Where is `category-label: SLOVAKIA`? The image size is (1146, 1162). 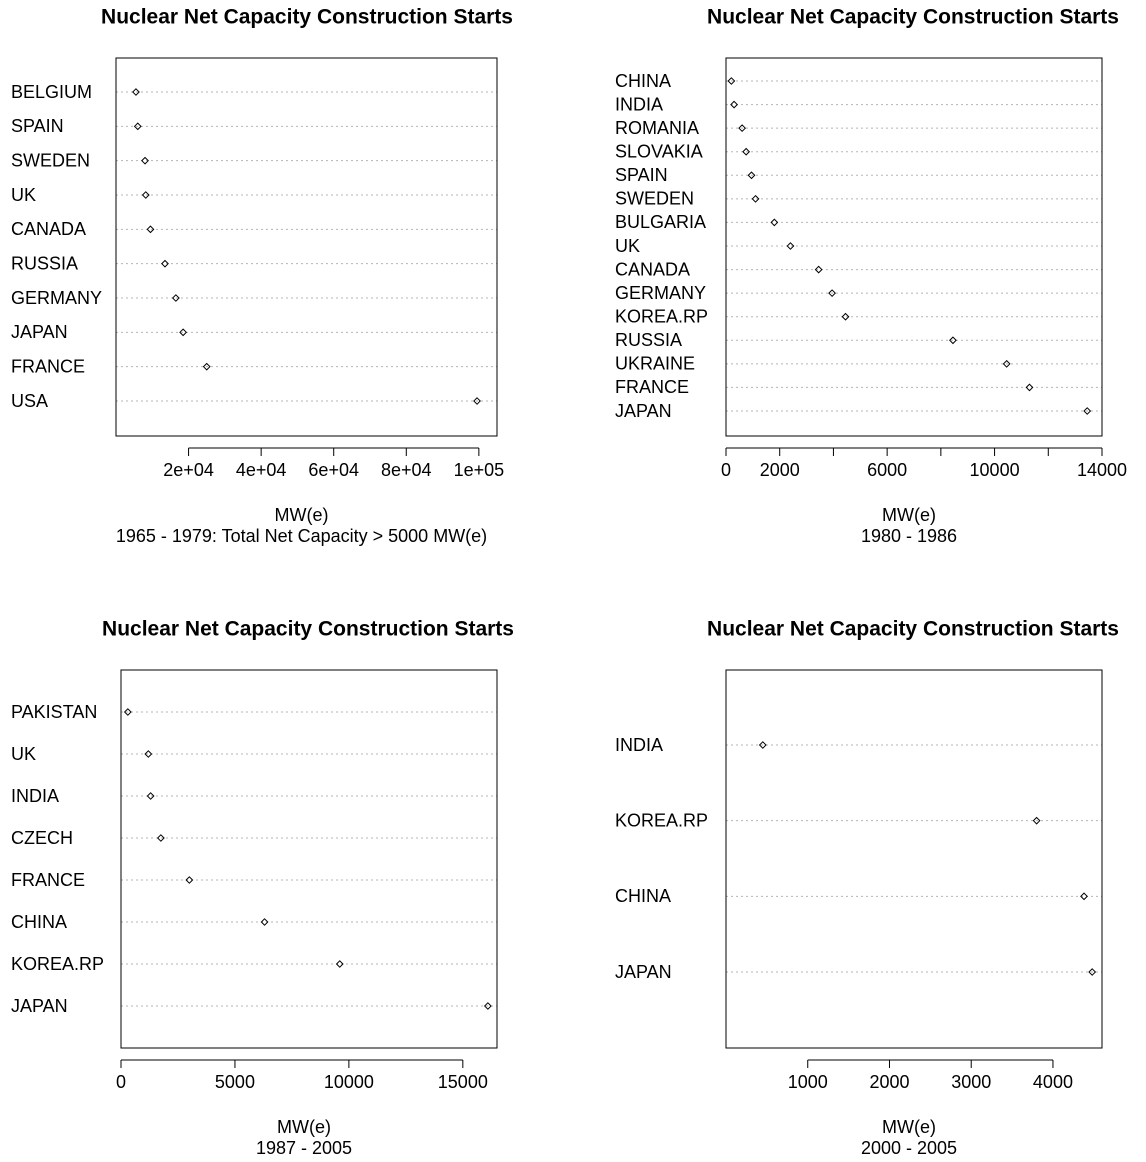 category-label: SLOVAKIA is located at coordinates (659, 151).